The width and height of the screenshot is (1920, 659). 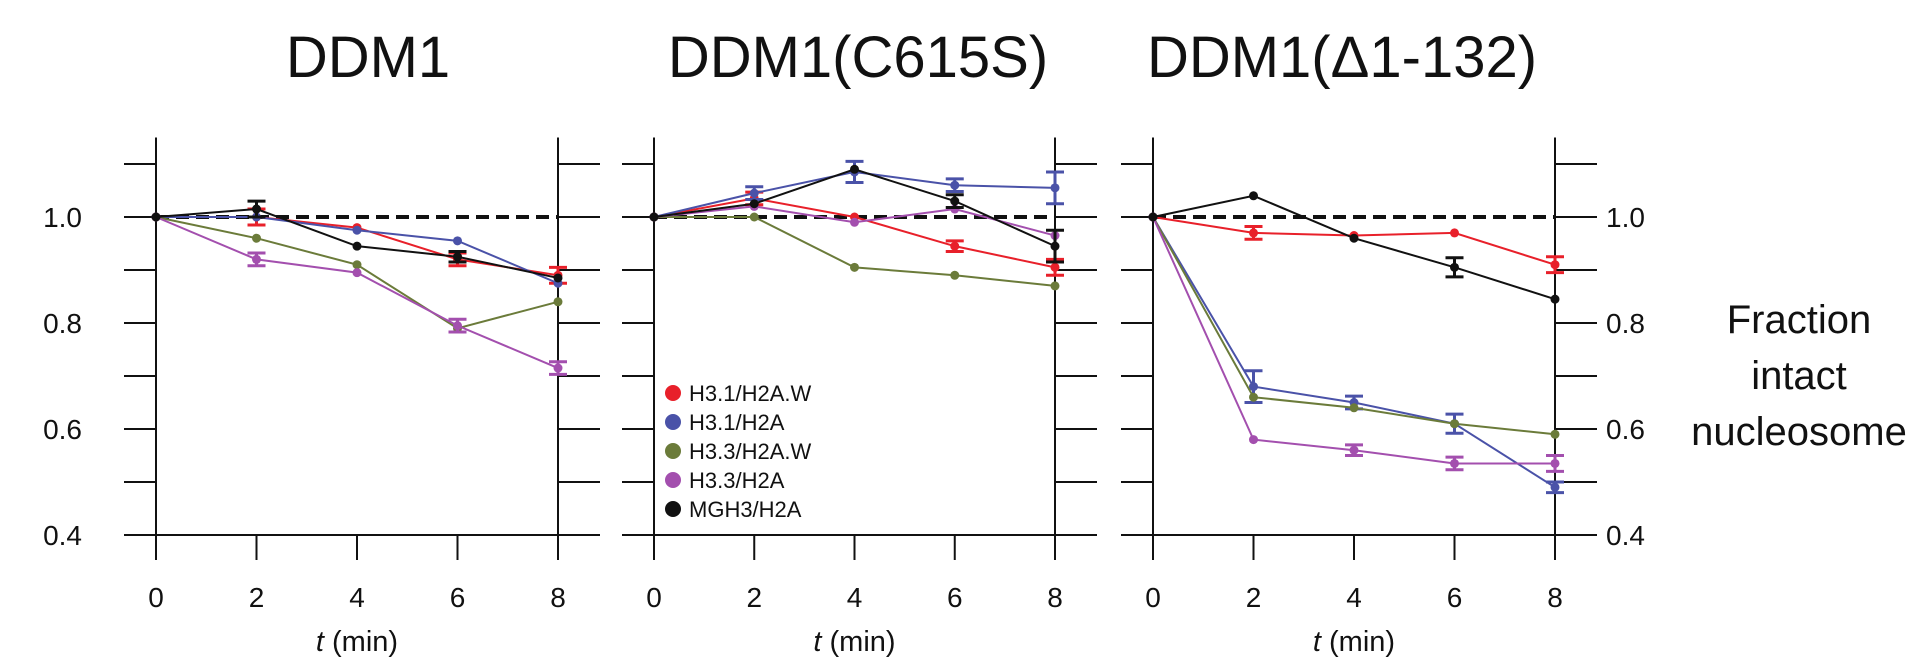 I want to click on y-tick-label-left: 0.6, so click(x=62, y=429).